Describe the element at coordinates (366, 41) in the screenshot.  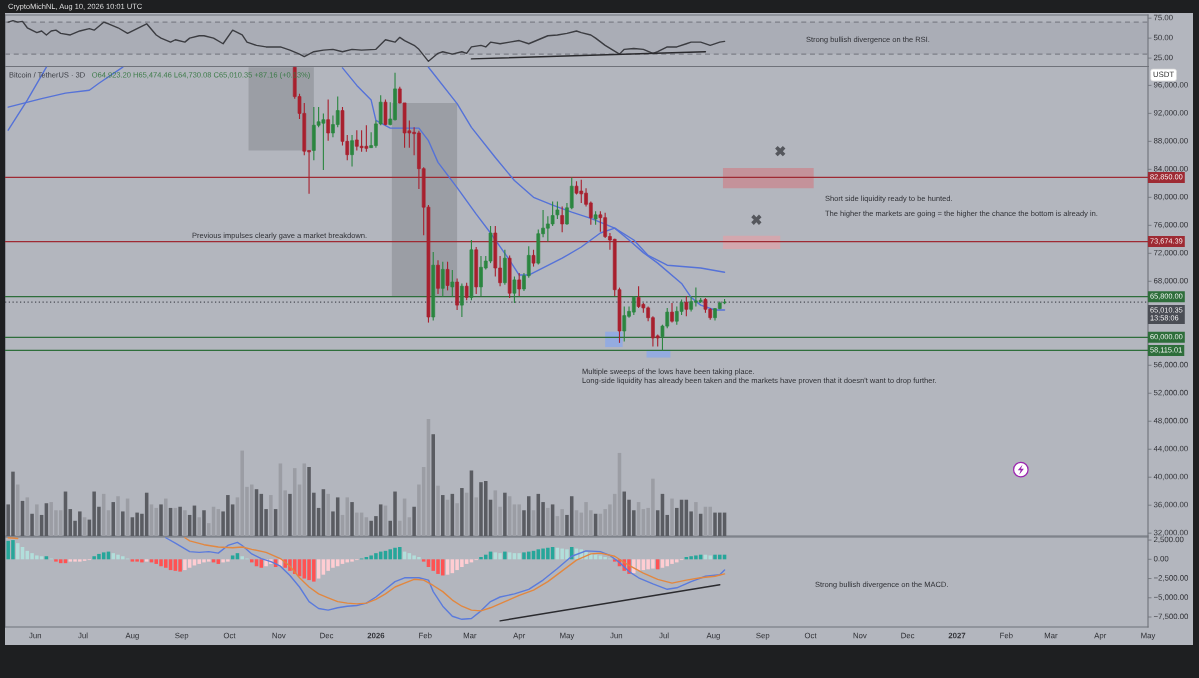
I see `line-series` at that location.